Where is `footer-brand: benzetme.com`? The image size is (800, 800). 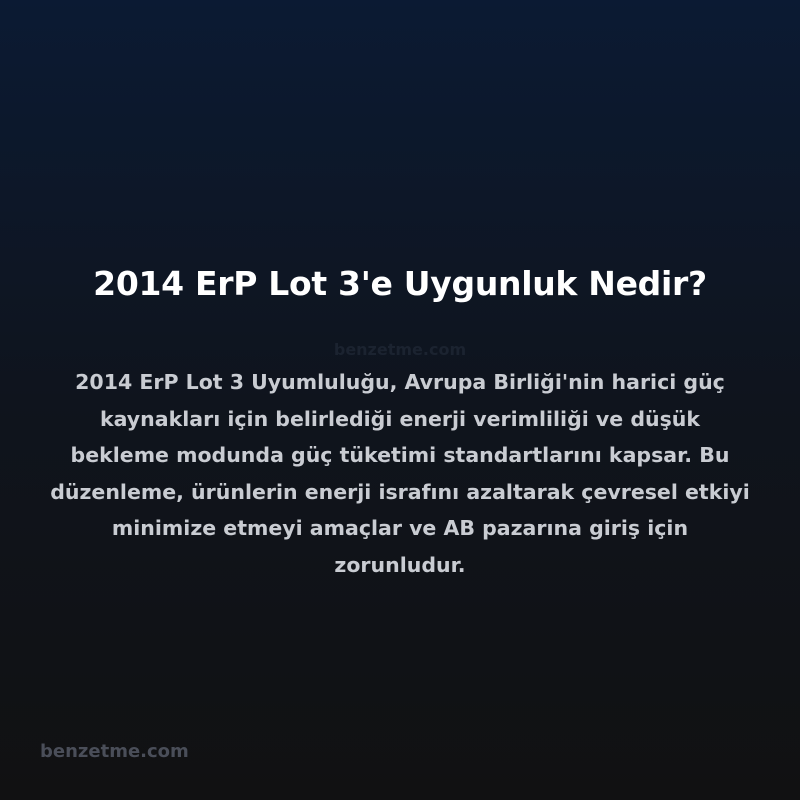
footer-brand: benzetme.com is located at coordinates (114, 751).